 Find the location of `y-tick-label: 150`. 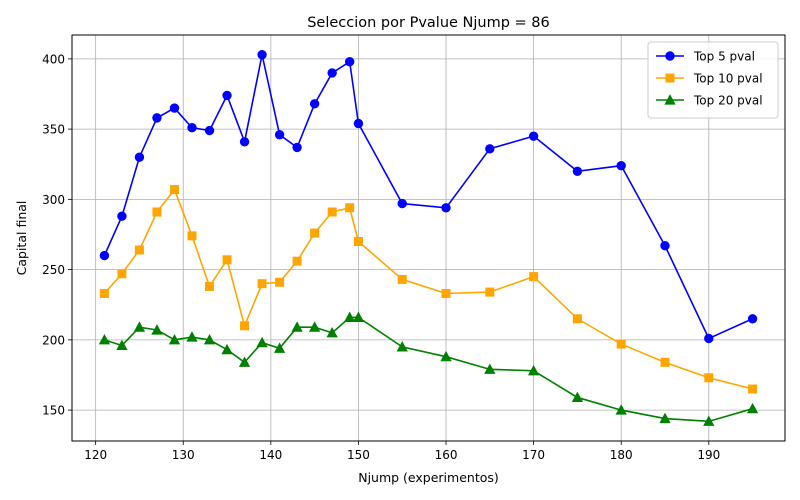

y-tick-label: 150 is located at coordinates (53, 411).